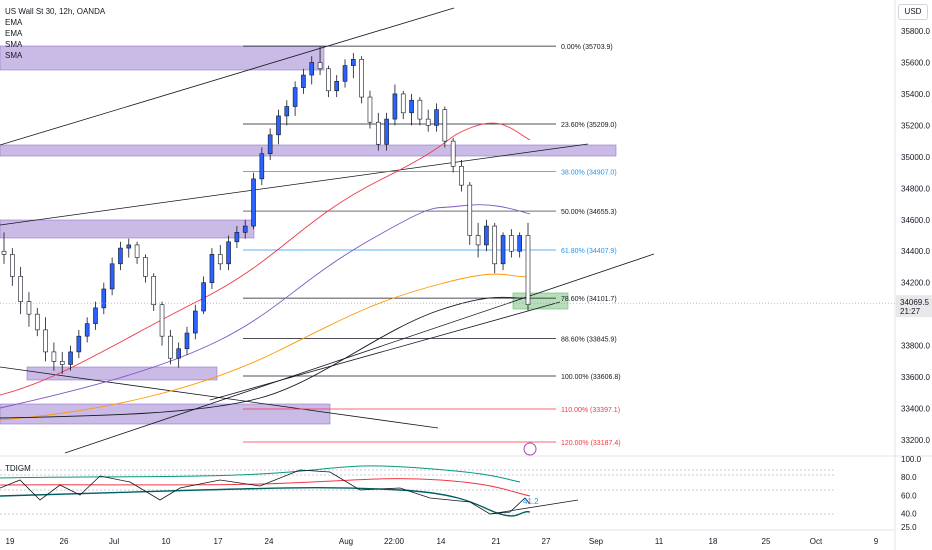 The image size is (932, 550). What do you see at coordinates (18, 468) in the screenshot?
I see `indicator-title: TDIGM` at bounding box center [18, 468].